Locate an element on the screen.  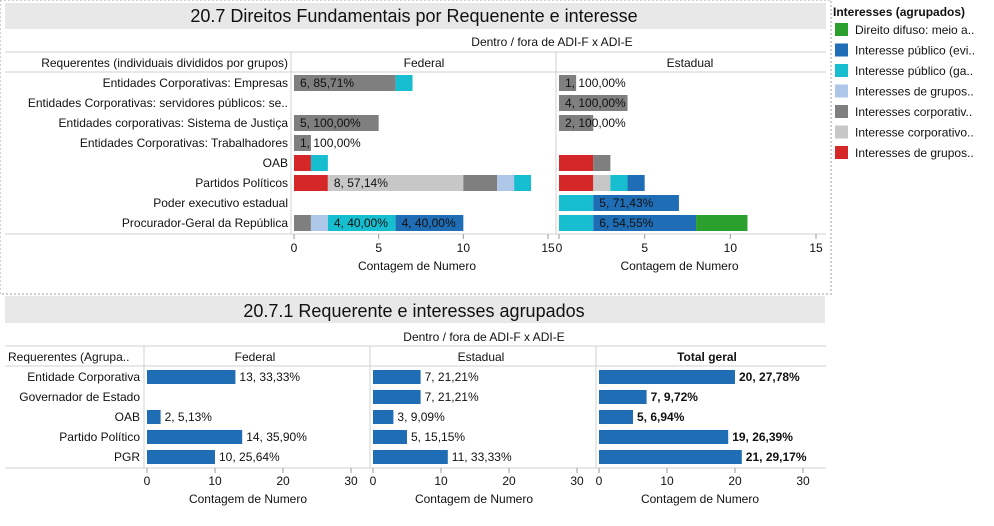
chart-2-title-band is located at coordinates (415, 309).